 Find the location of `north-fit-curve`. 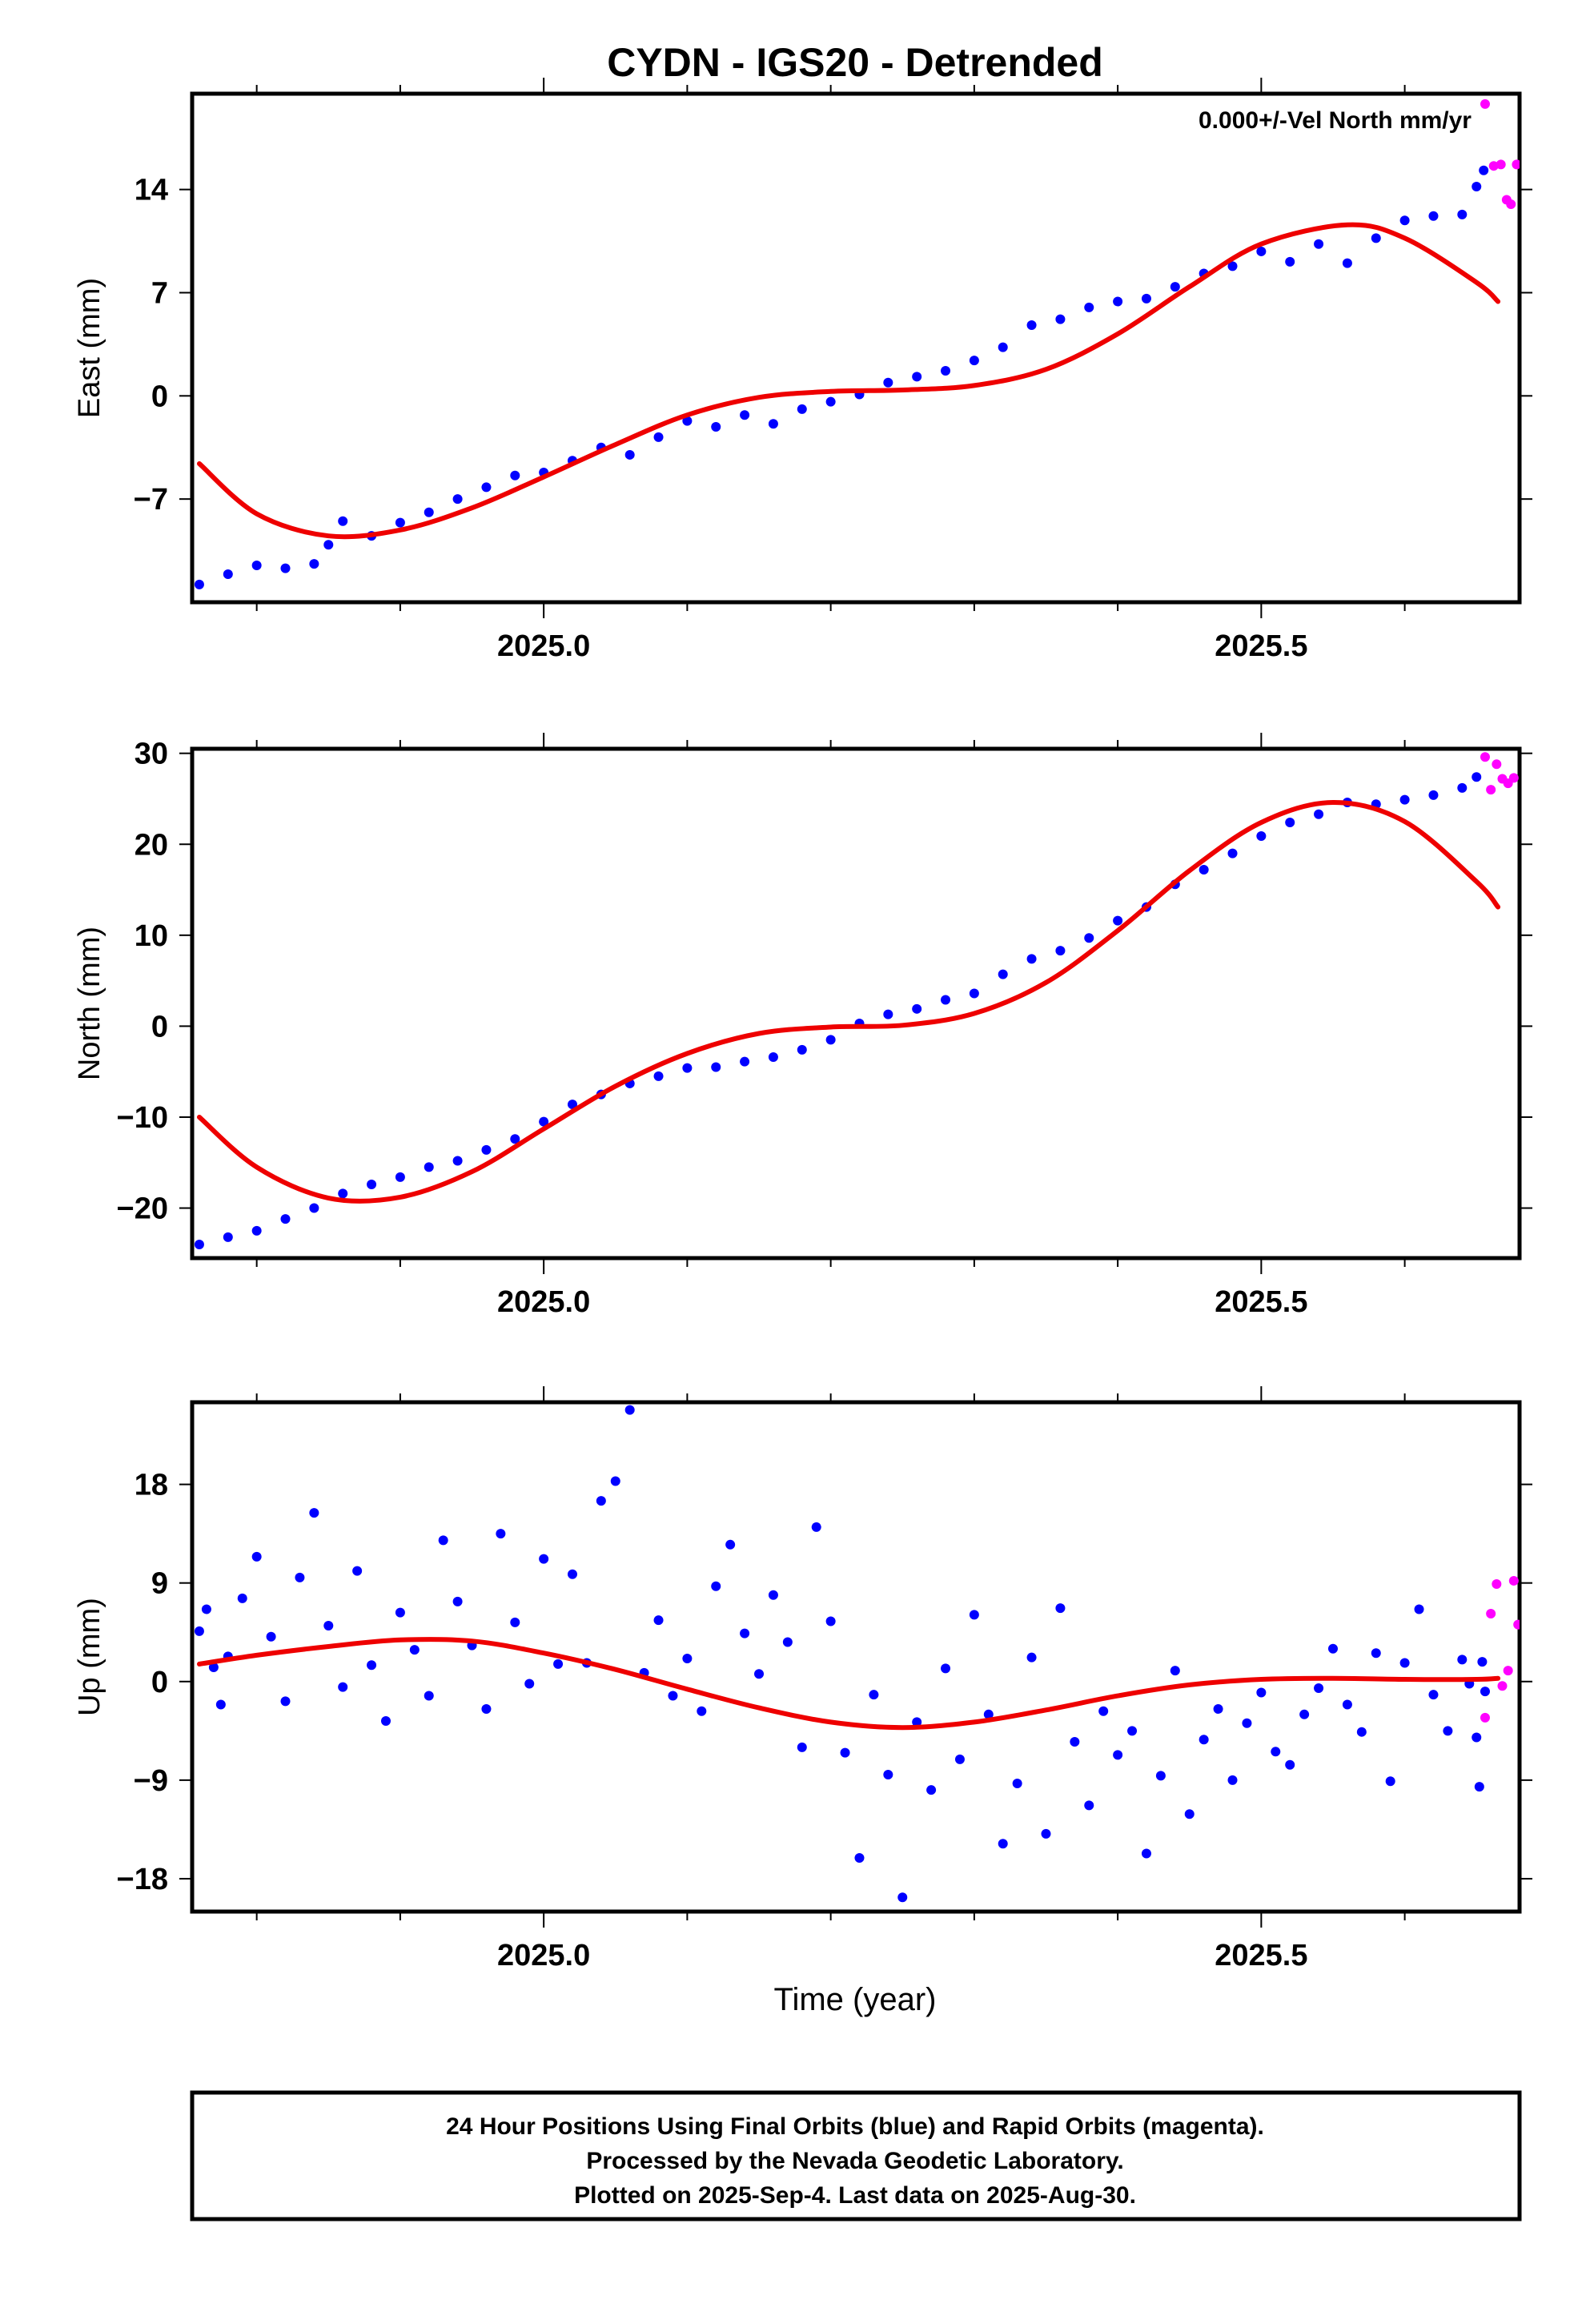

north-fit-curve is located at coordinates (849, 1001).